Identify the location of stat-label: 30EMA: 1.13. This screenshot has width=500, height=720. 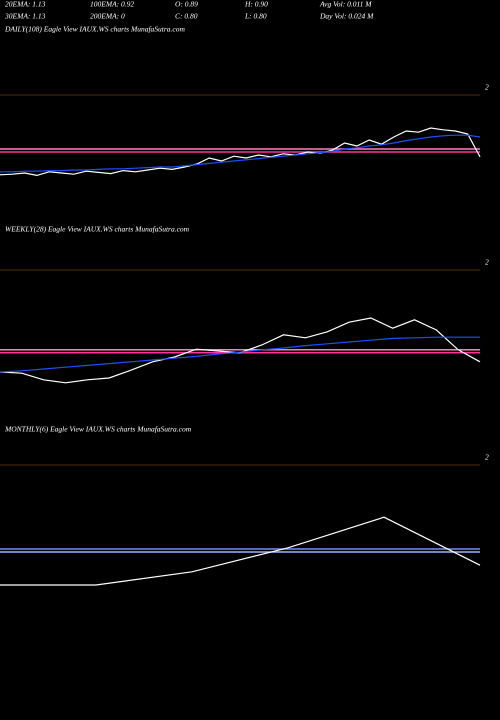
(25, 16).